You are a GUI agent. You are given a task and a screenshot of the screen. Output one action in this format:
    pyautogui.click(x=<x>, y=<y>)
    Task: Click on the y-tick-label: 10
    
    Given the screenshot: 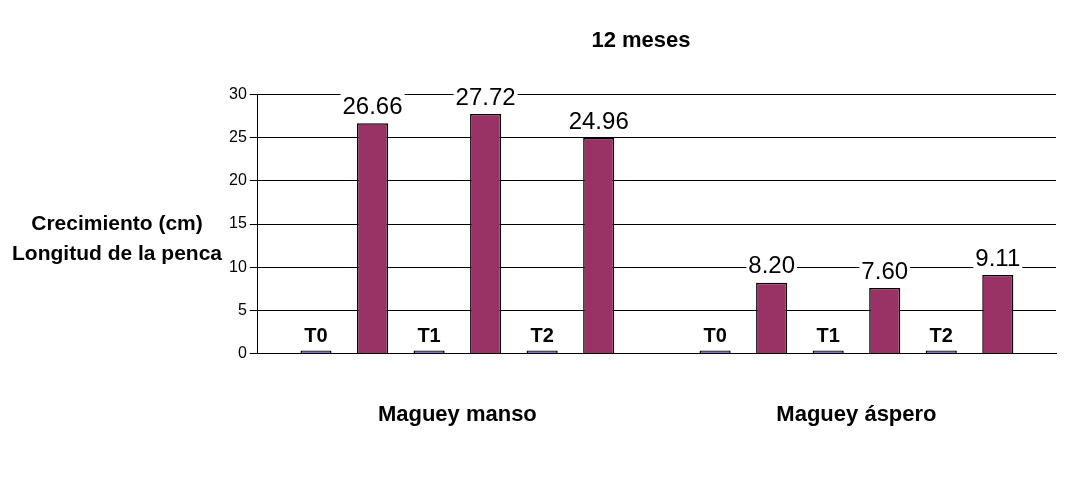 What is the action you would take?
    pyautogui.click(x=238, y=266)
    